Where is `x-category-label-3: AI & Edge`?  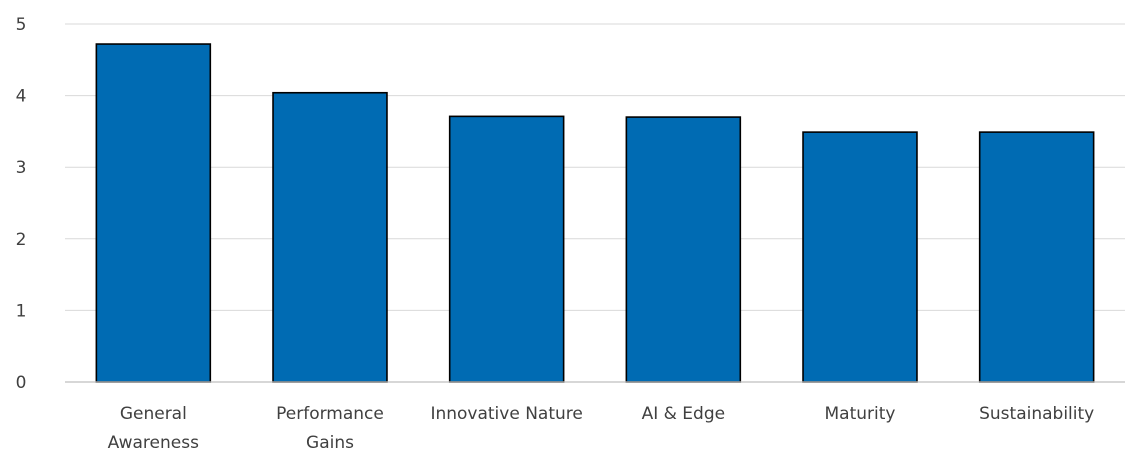 x-category-label-3: AI & Edge is located at coordinates (684, 414).